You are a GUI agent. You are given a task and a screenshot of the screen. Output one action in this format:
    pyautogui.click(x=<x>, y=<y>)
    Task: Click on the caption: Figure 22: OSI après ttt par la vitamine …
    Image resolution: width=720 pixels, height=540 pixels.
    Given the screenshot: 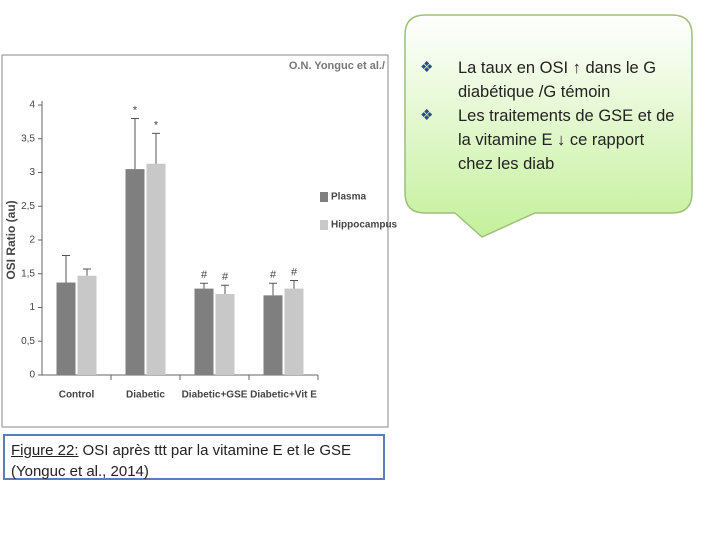 What is the action you would take?
    pyautogui.click(x=194, y=457)
    